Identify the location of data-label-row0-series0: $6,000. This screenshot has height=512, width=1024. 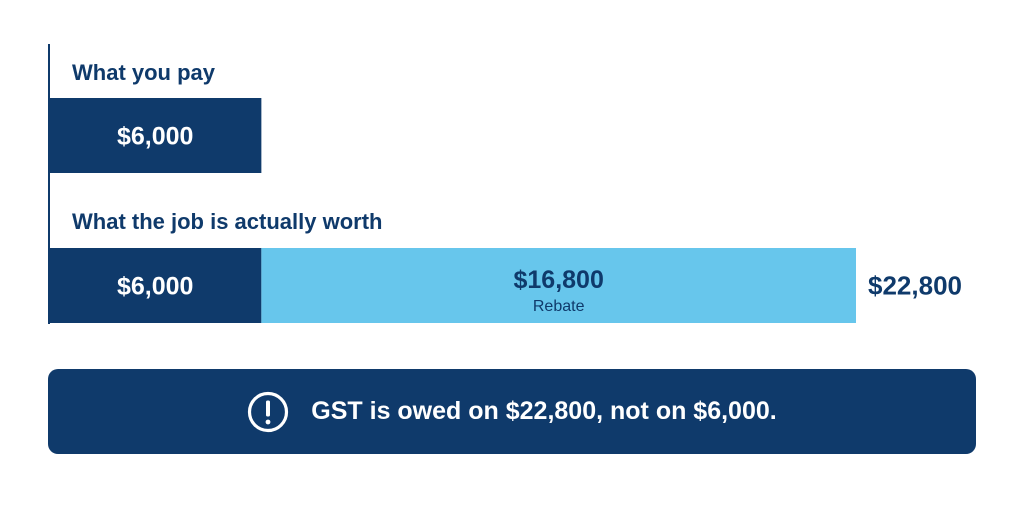
(155, 137).